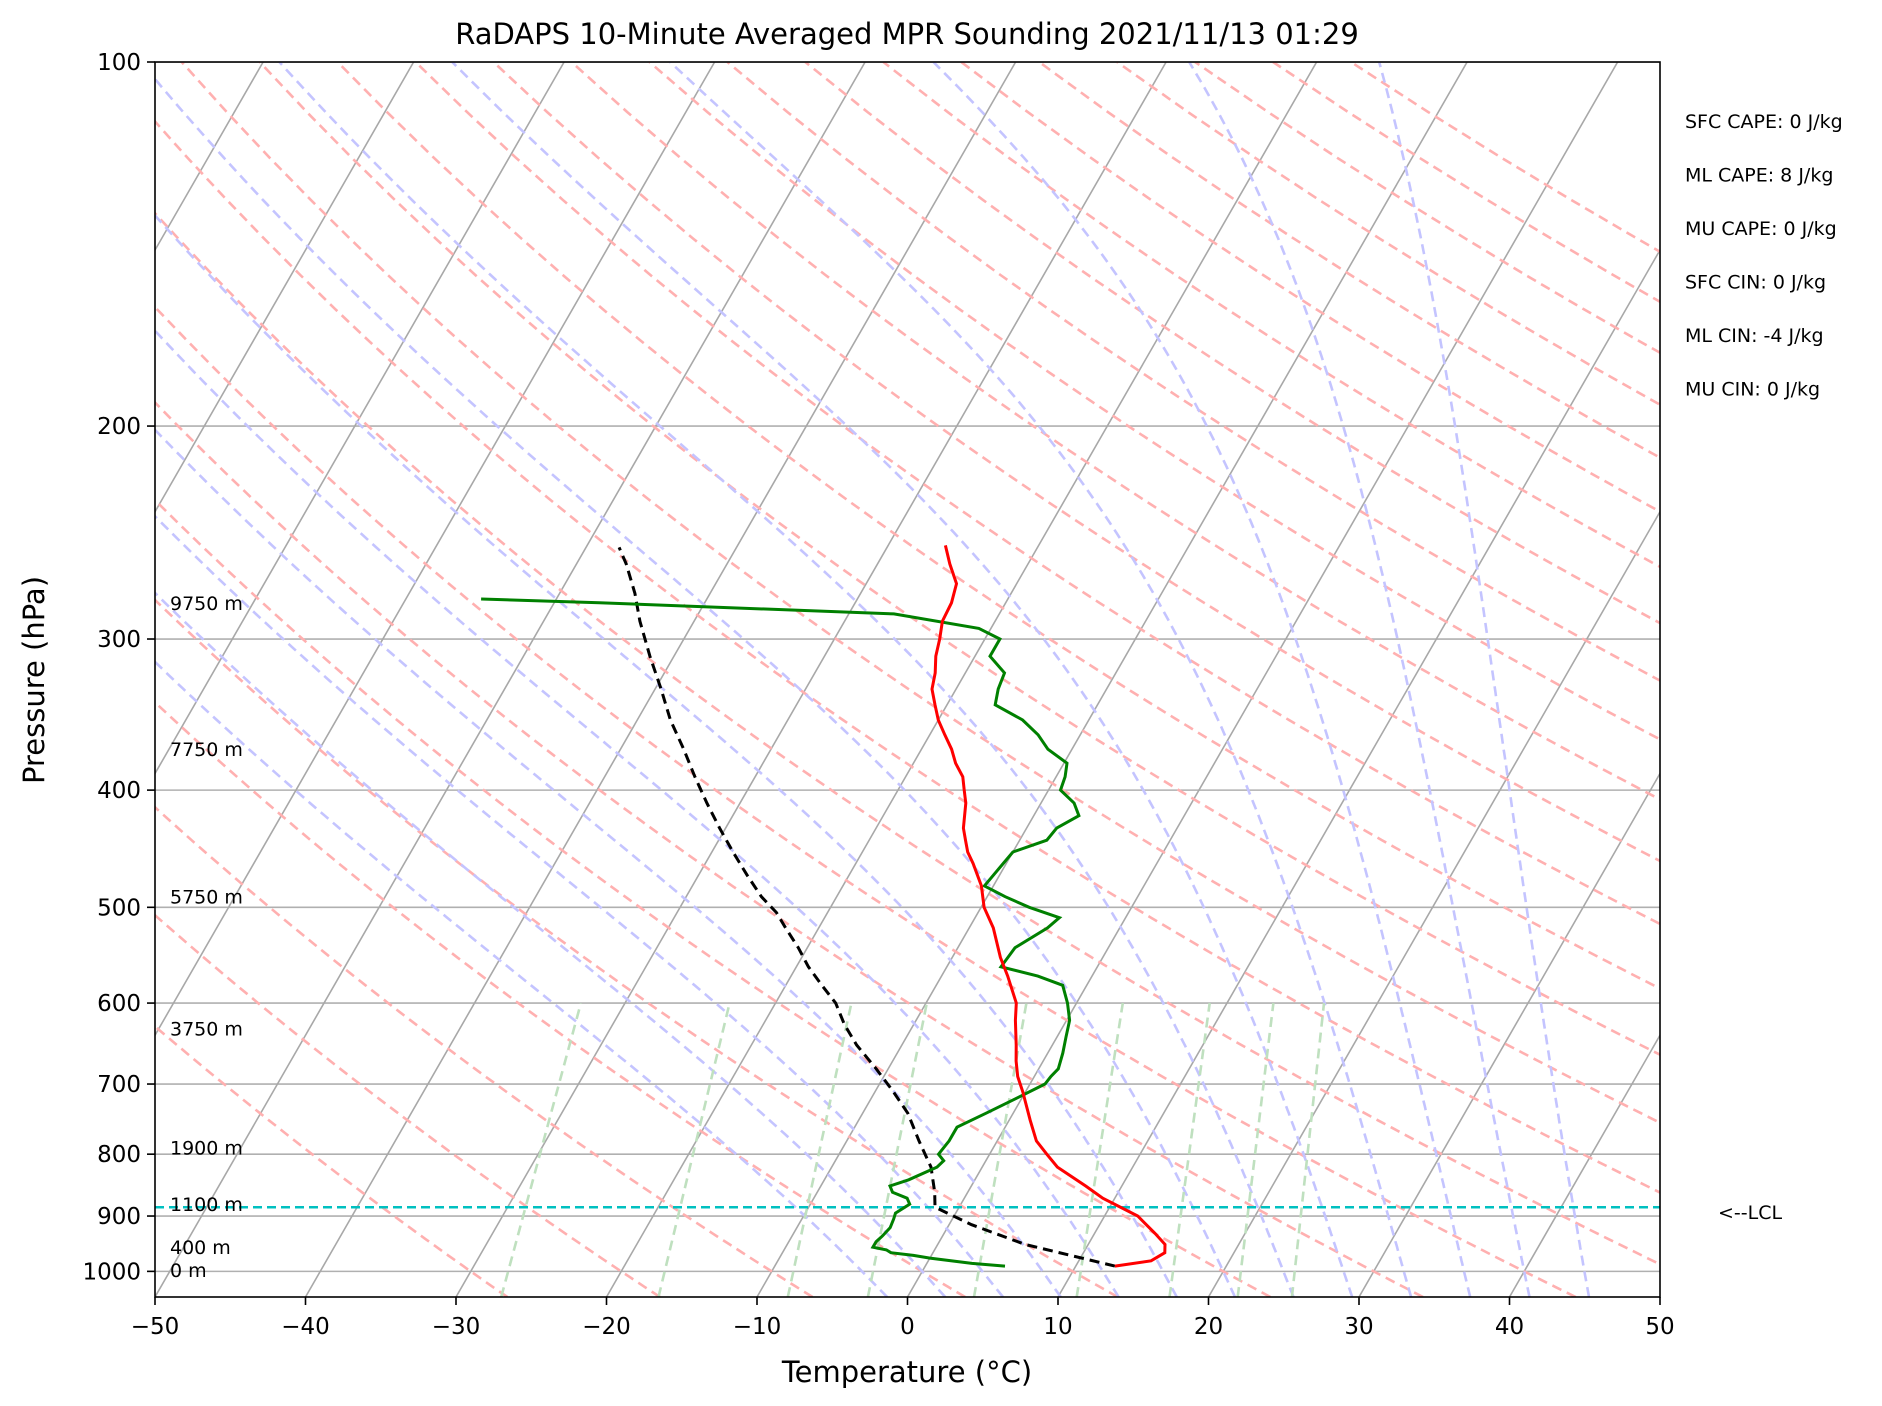  Describe the element at coordinates (188, 1271) in the screenshot. I see `height-label: 0 m` at that location.